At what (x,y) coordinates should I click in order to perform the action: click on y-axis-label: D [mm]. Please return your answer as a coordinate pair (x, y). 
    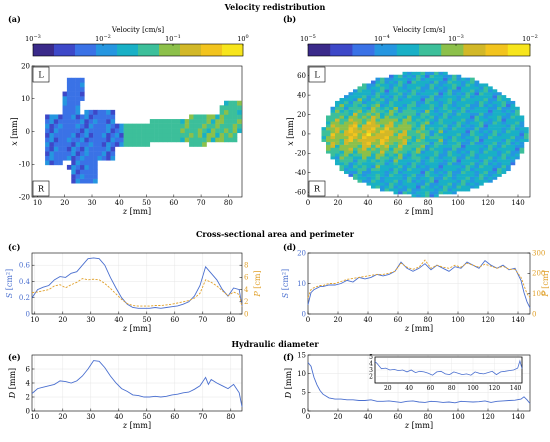
    Looking at the image, I should click on (12, 383).